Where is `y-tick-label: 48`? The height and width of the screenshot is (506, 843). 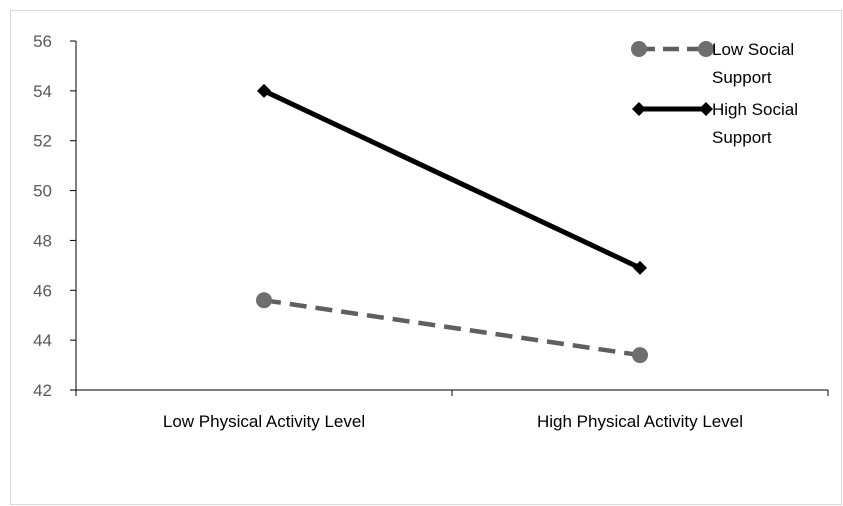
y-tick-label: 48 is located at coordinates (42, 240).